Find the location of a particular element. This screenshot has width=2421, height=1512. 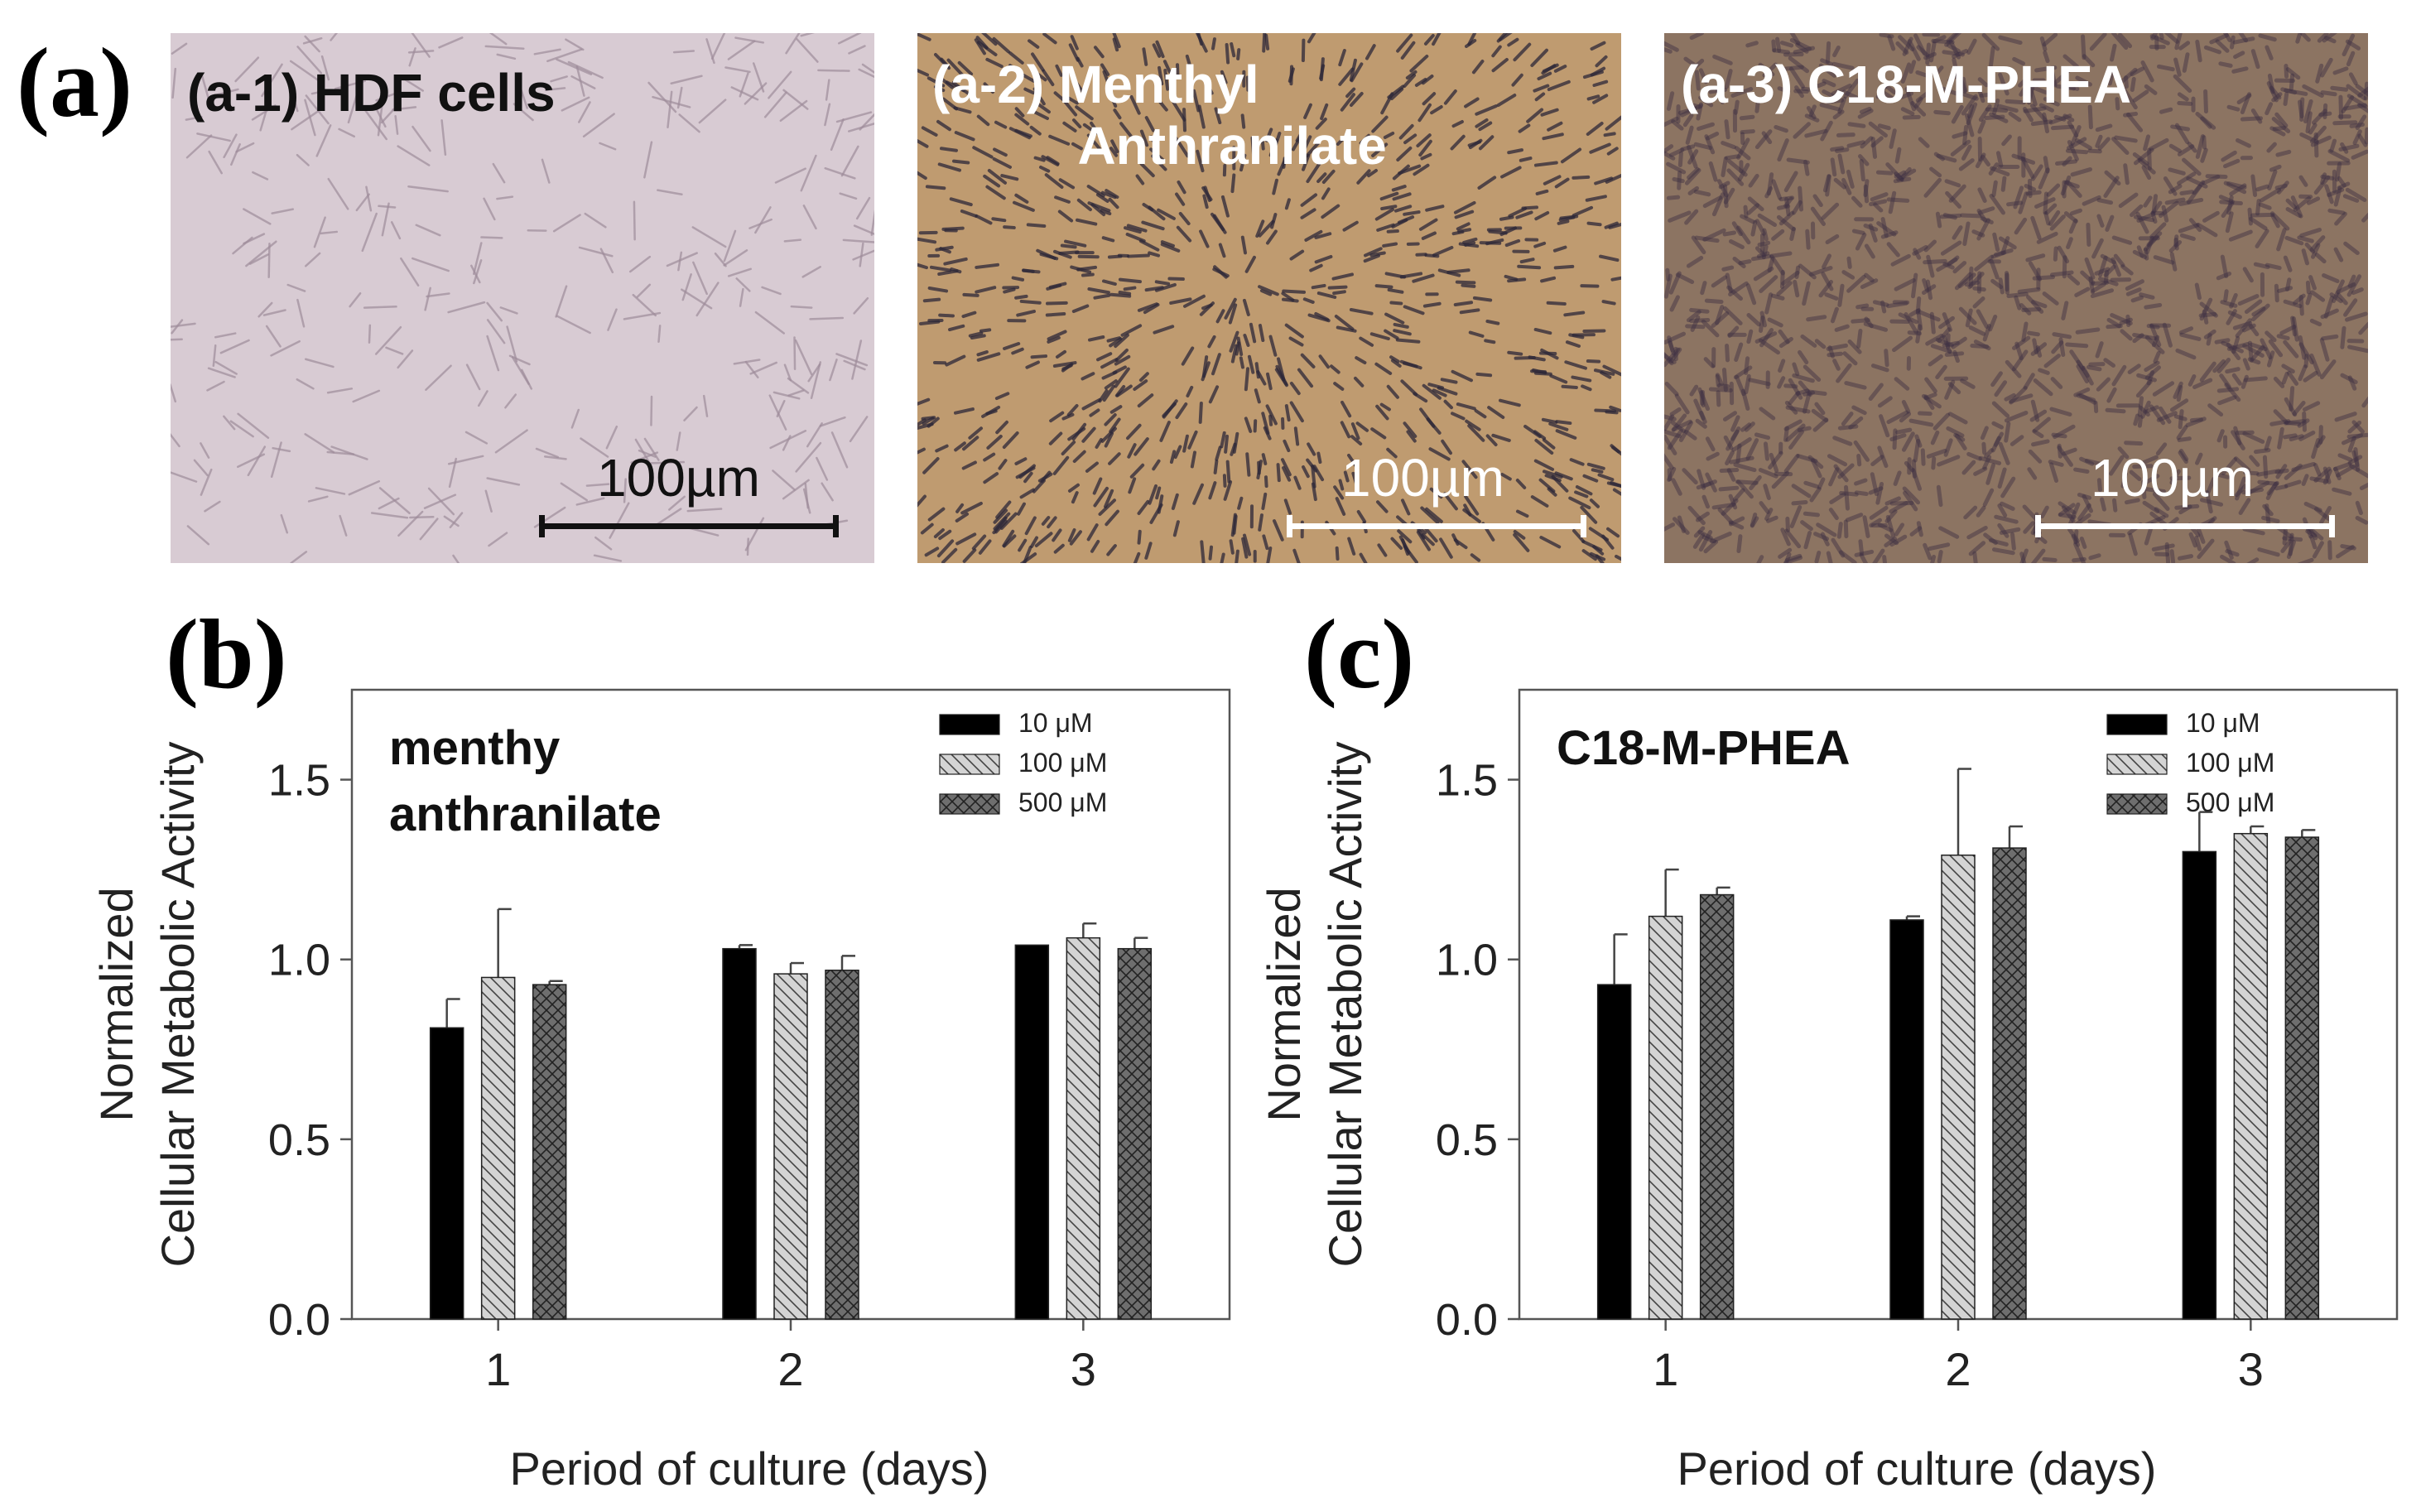

micrograph-c18-m-phea: (a-3) C18-M-PHEA 100µm is located at coordinates (2016, 298).